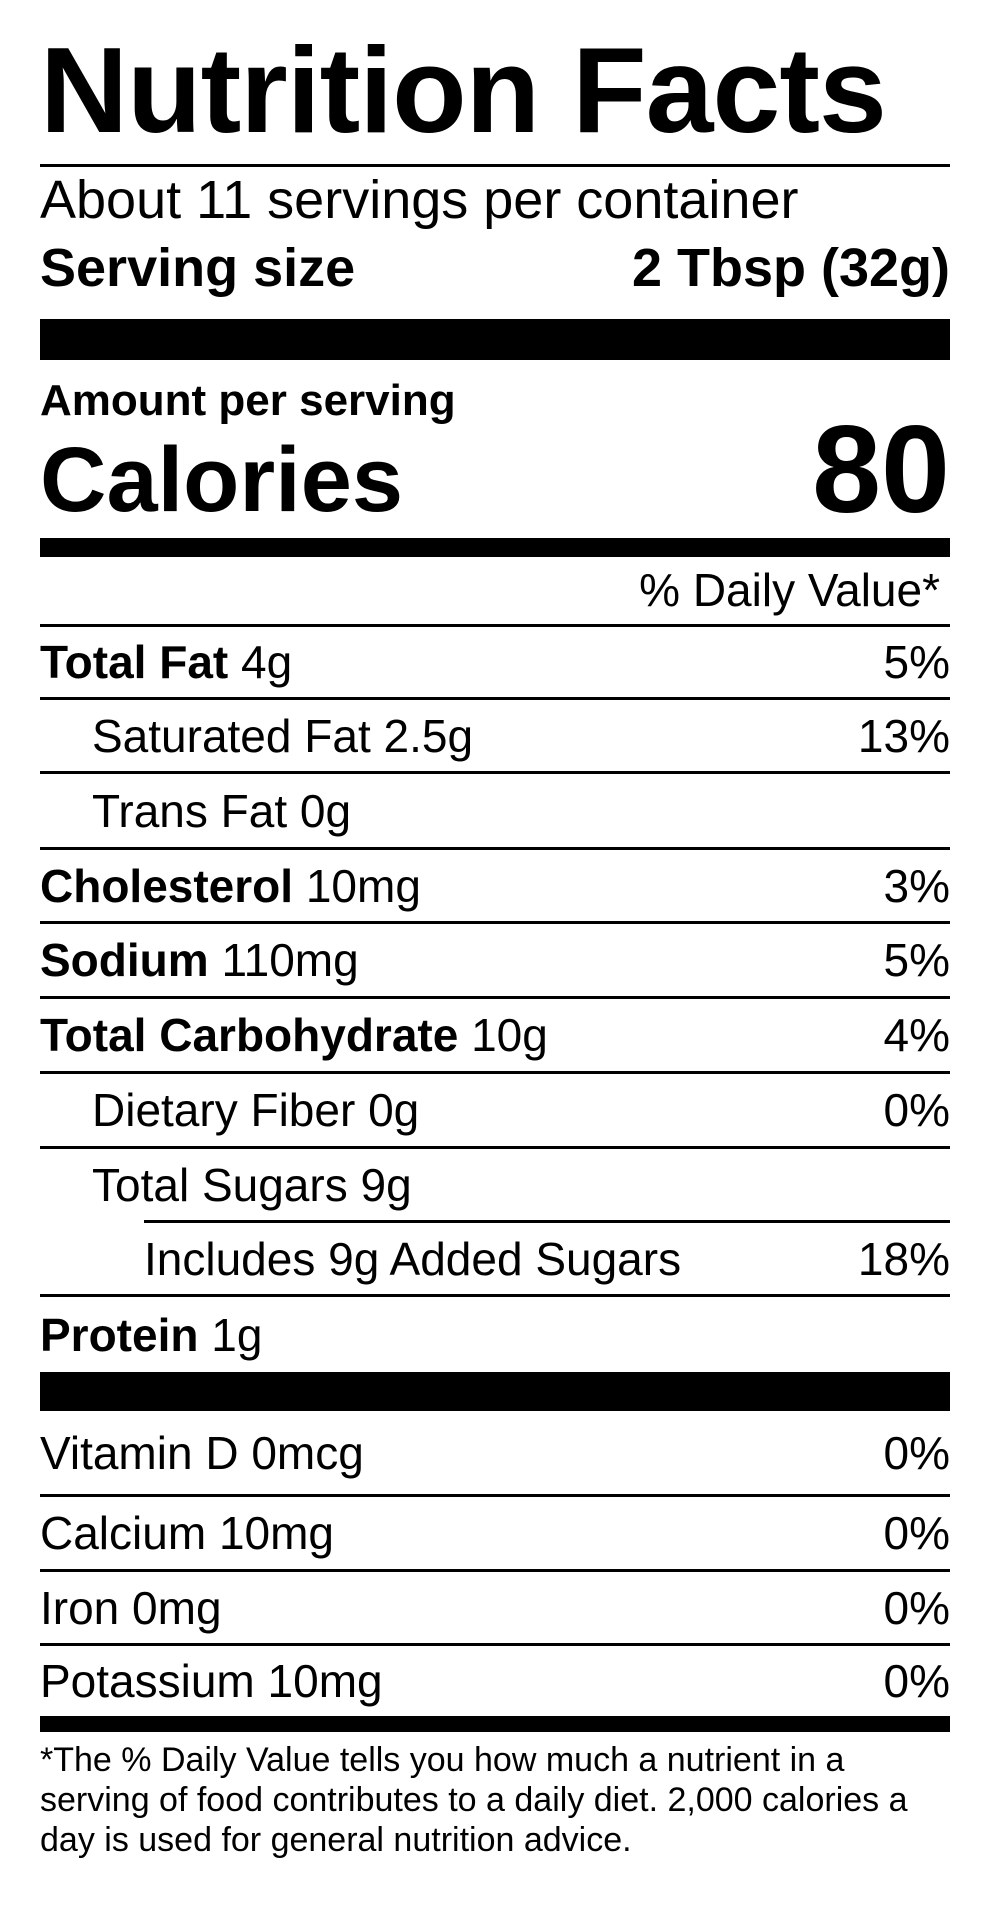 This screenshot has height=1923, width=997. I want to click on nutrient-name: Protein, so click(119, 1334).